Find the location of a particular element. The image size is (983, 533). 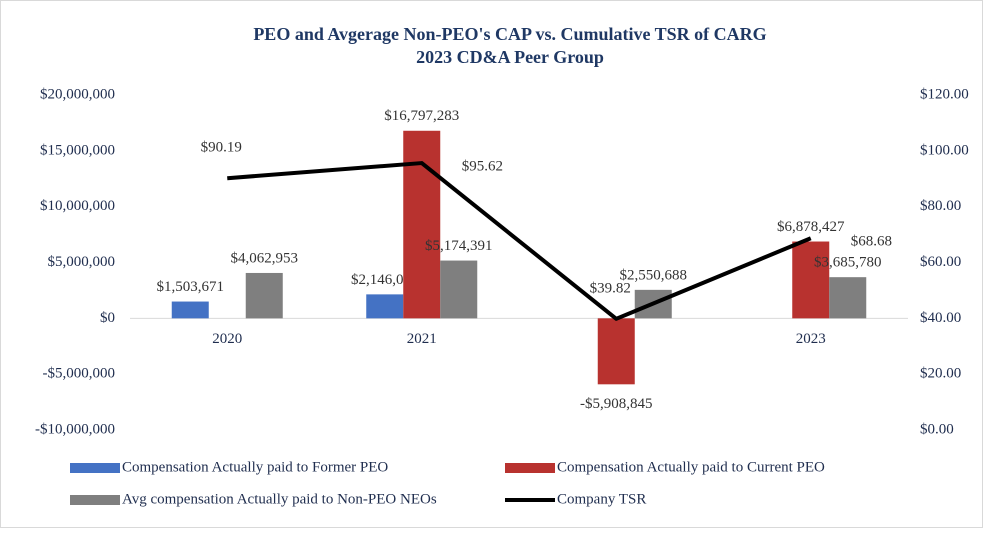

data-label: $5,174,391 is located at coordinates (459, 246).